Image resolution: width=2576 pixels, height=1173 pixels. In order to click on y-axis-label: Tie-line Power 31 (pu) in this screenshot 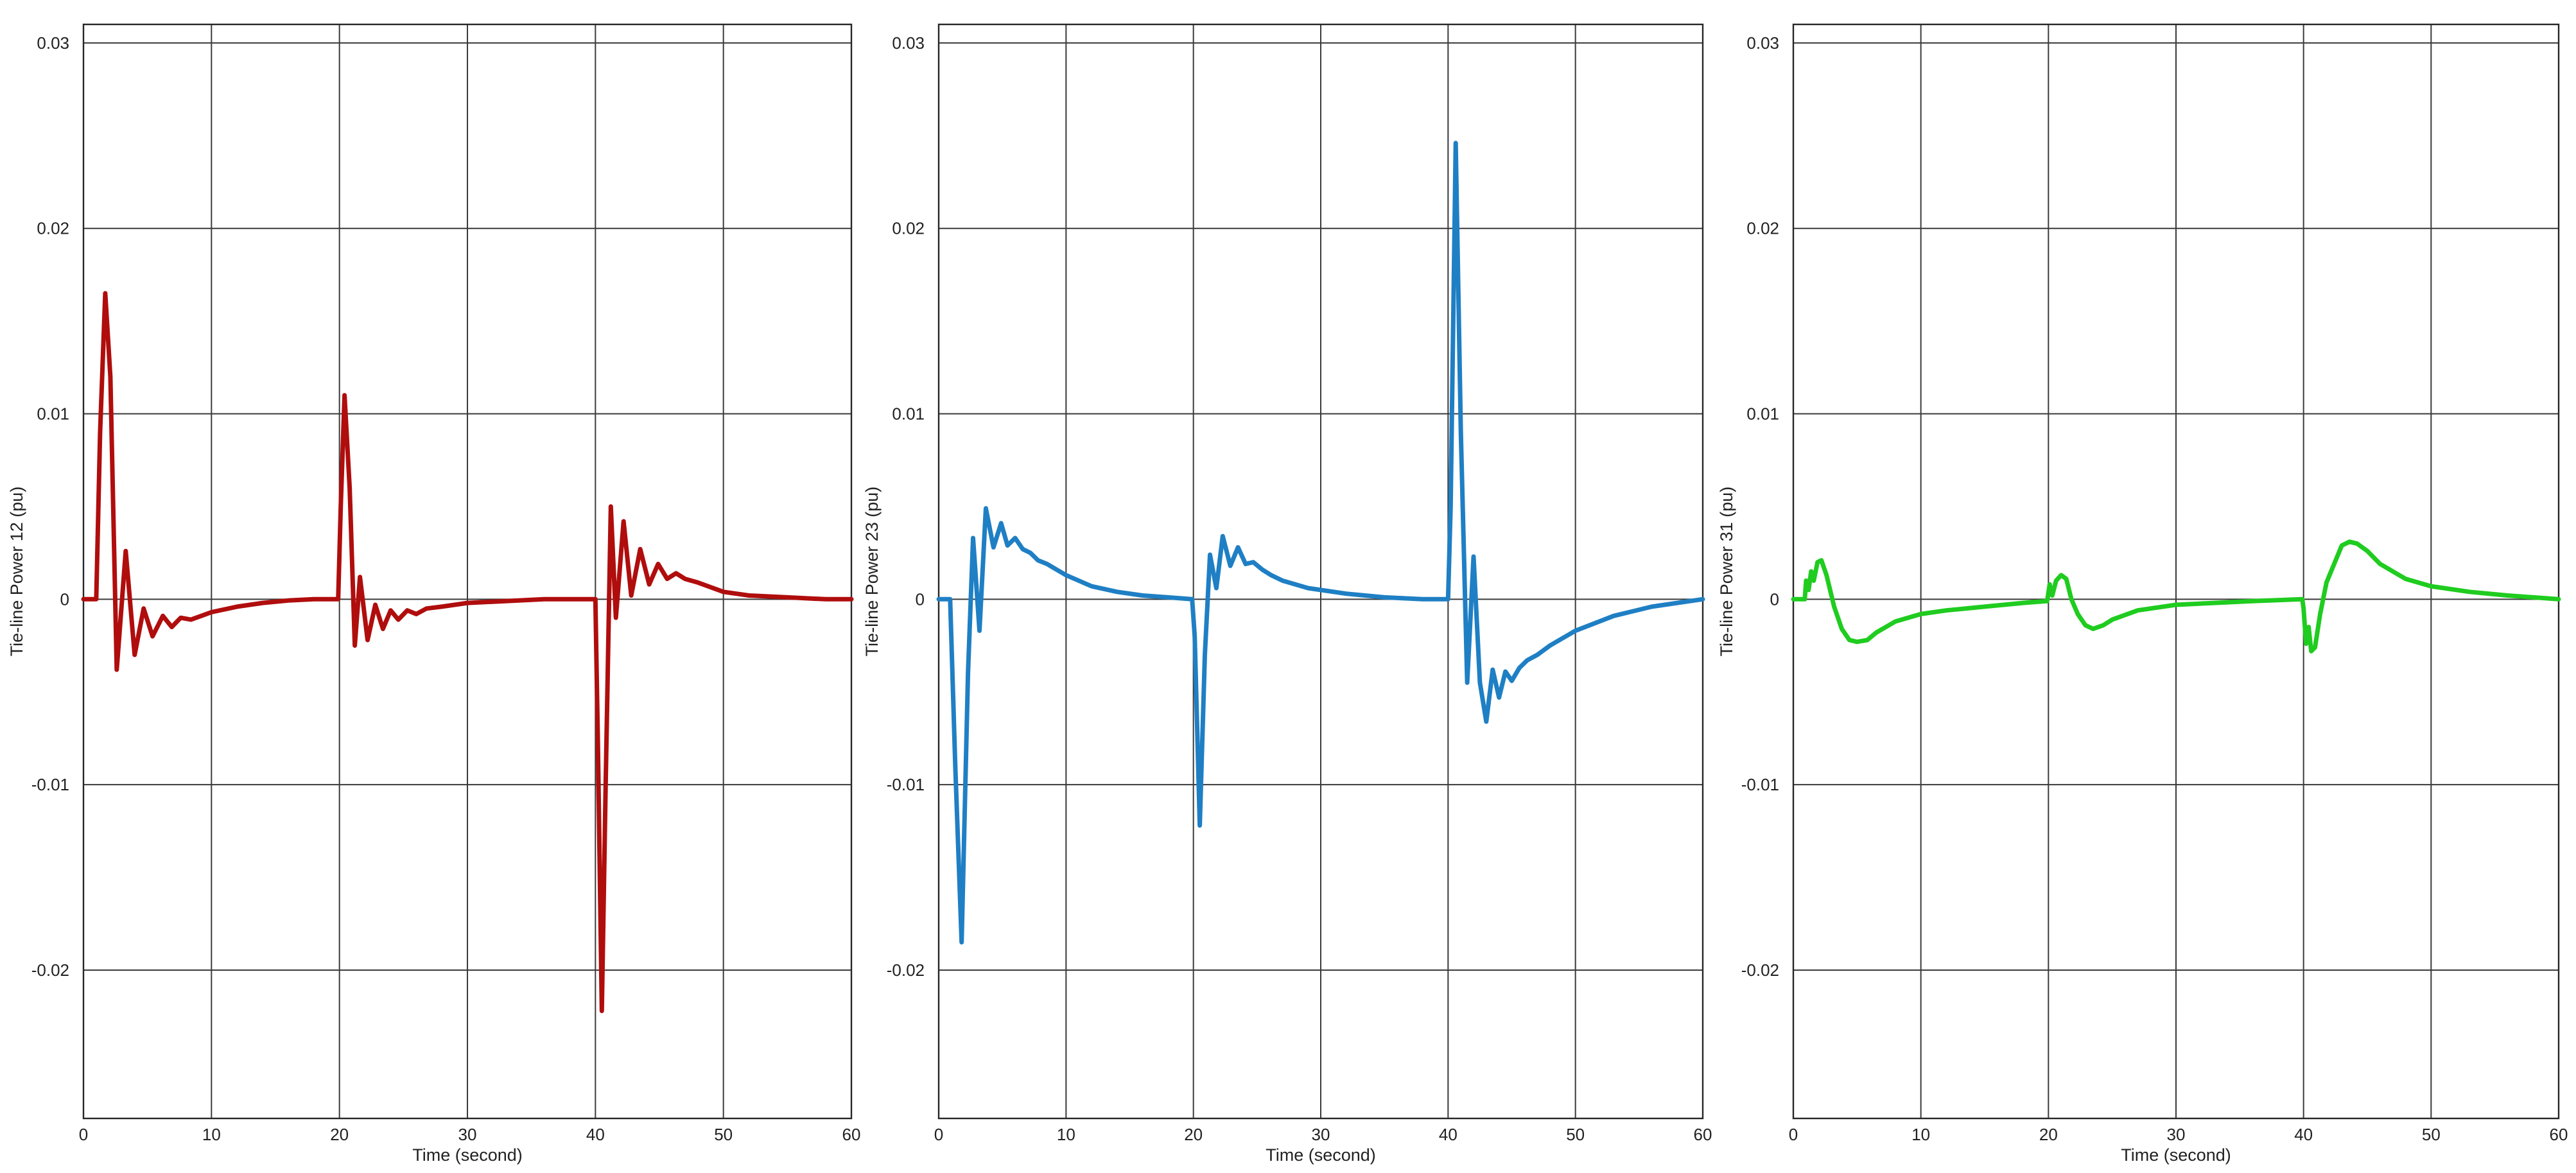, I will do `click(1726, 572)`.